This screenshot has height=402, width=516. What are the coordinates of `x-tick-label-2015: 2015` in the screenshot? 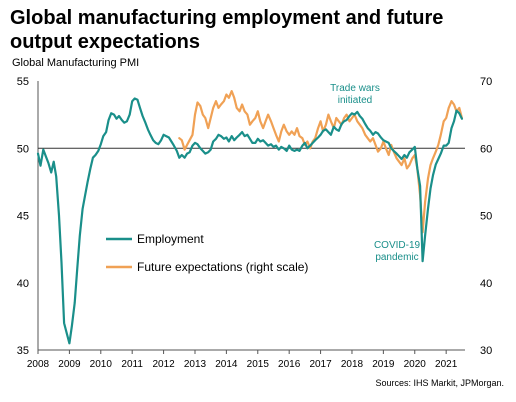 It's located at (258, 364).